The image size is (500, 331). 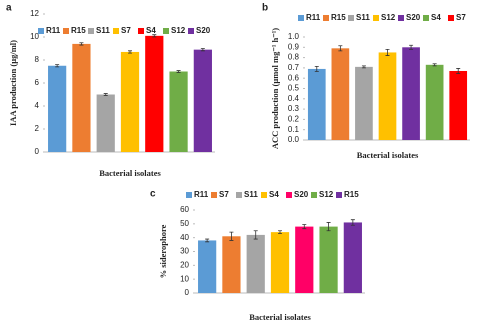 What do you see at coordinates (37, 105) in the screenshot?
I see `y-tick-label: 4` at bounding box center [37, 105].